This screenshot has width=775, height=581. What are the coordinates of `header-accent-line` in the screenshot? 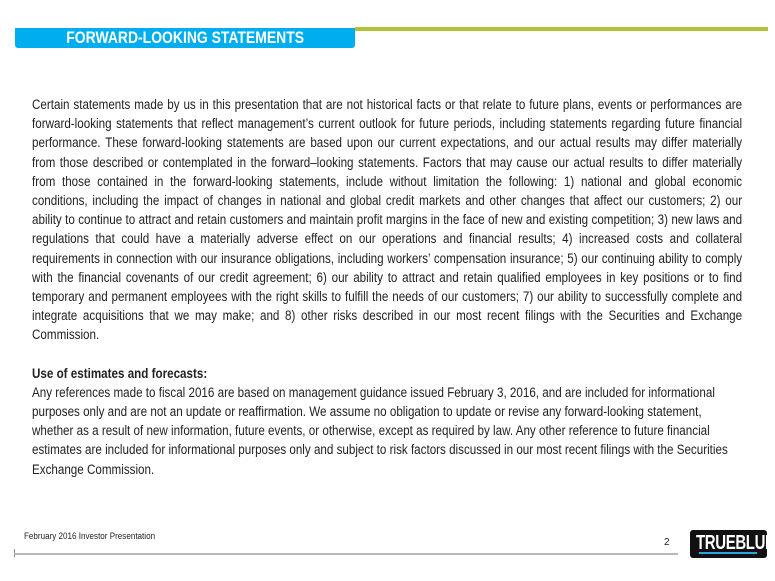 It's located at (561, 29).